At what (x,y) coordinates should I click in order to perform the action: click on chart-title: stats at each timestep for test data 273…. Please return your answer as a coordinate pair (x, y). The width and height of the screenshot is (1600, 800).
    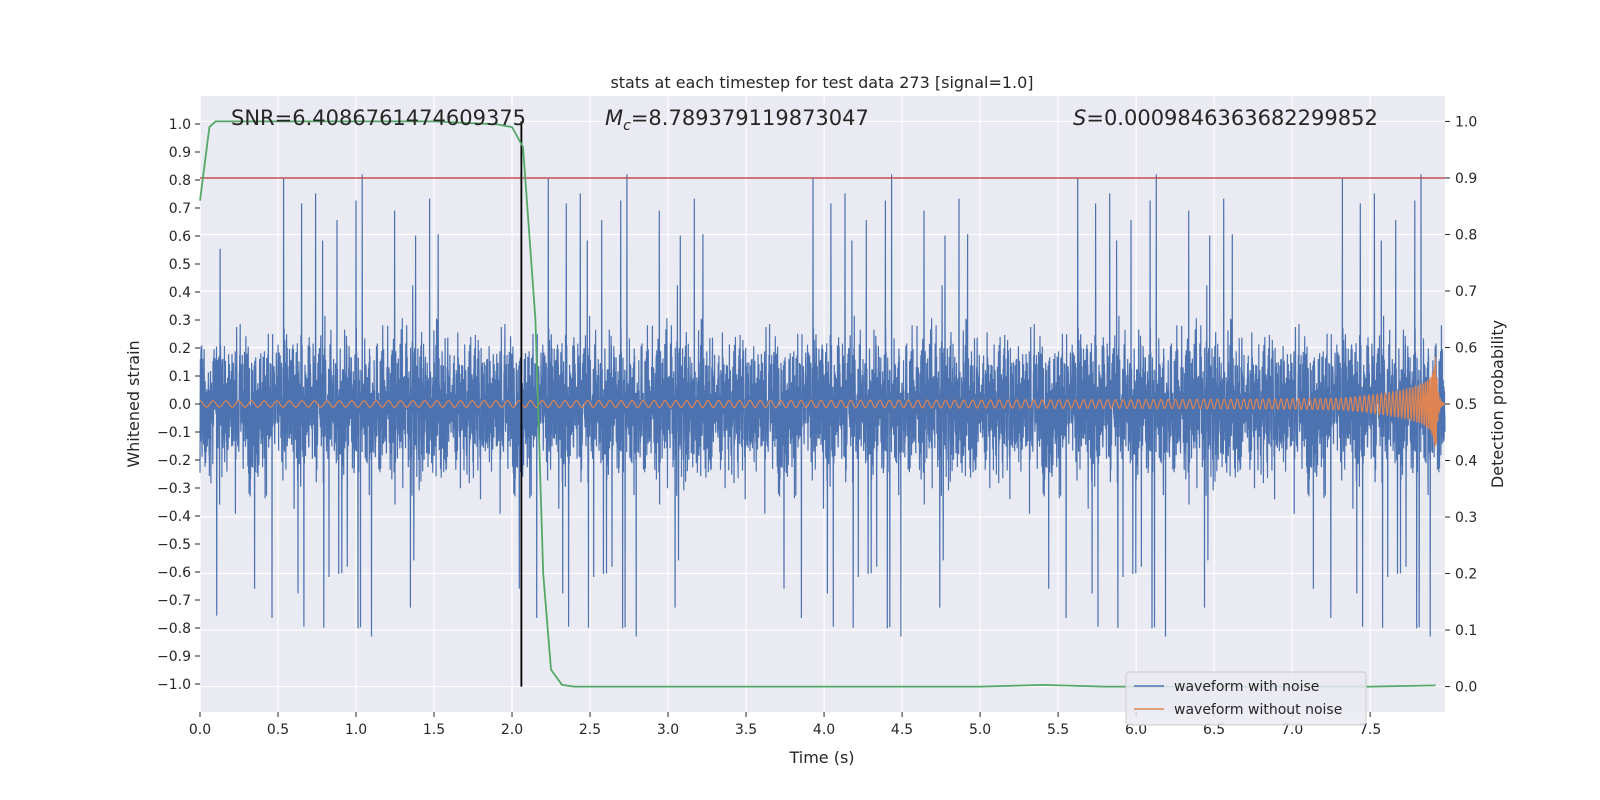
    Looking at the image, I should click on (821, 82).